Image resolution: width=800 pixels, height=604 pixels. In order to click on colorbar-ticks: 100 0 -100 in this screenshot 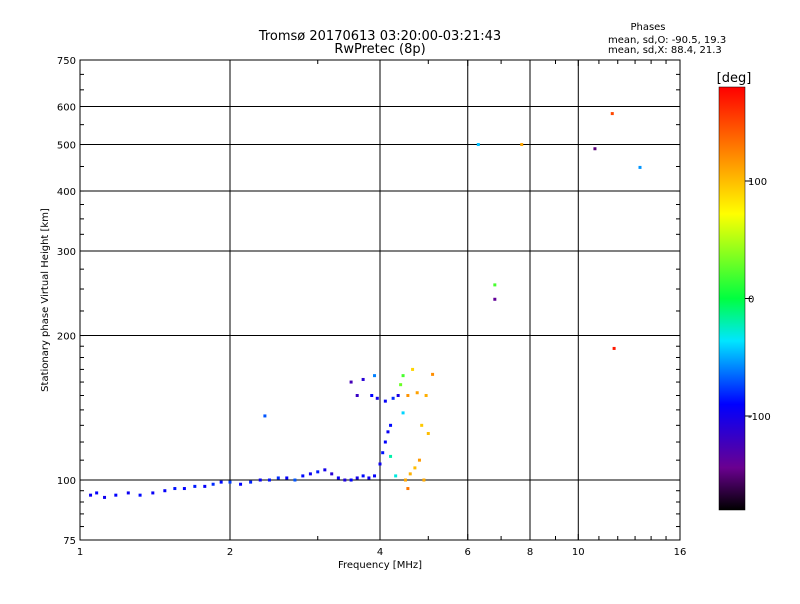, I will do `click(758, 300)`.